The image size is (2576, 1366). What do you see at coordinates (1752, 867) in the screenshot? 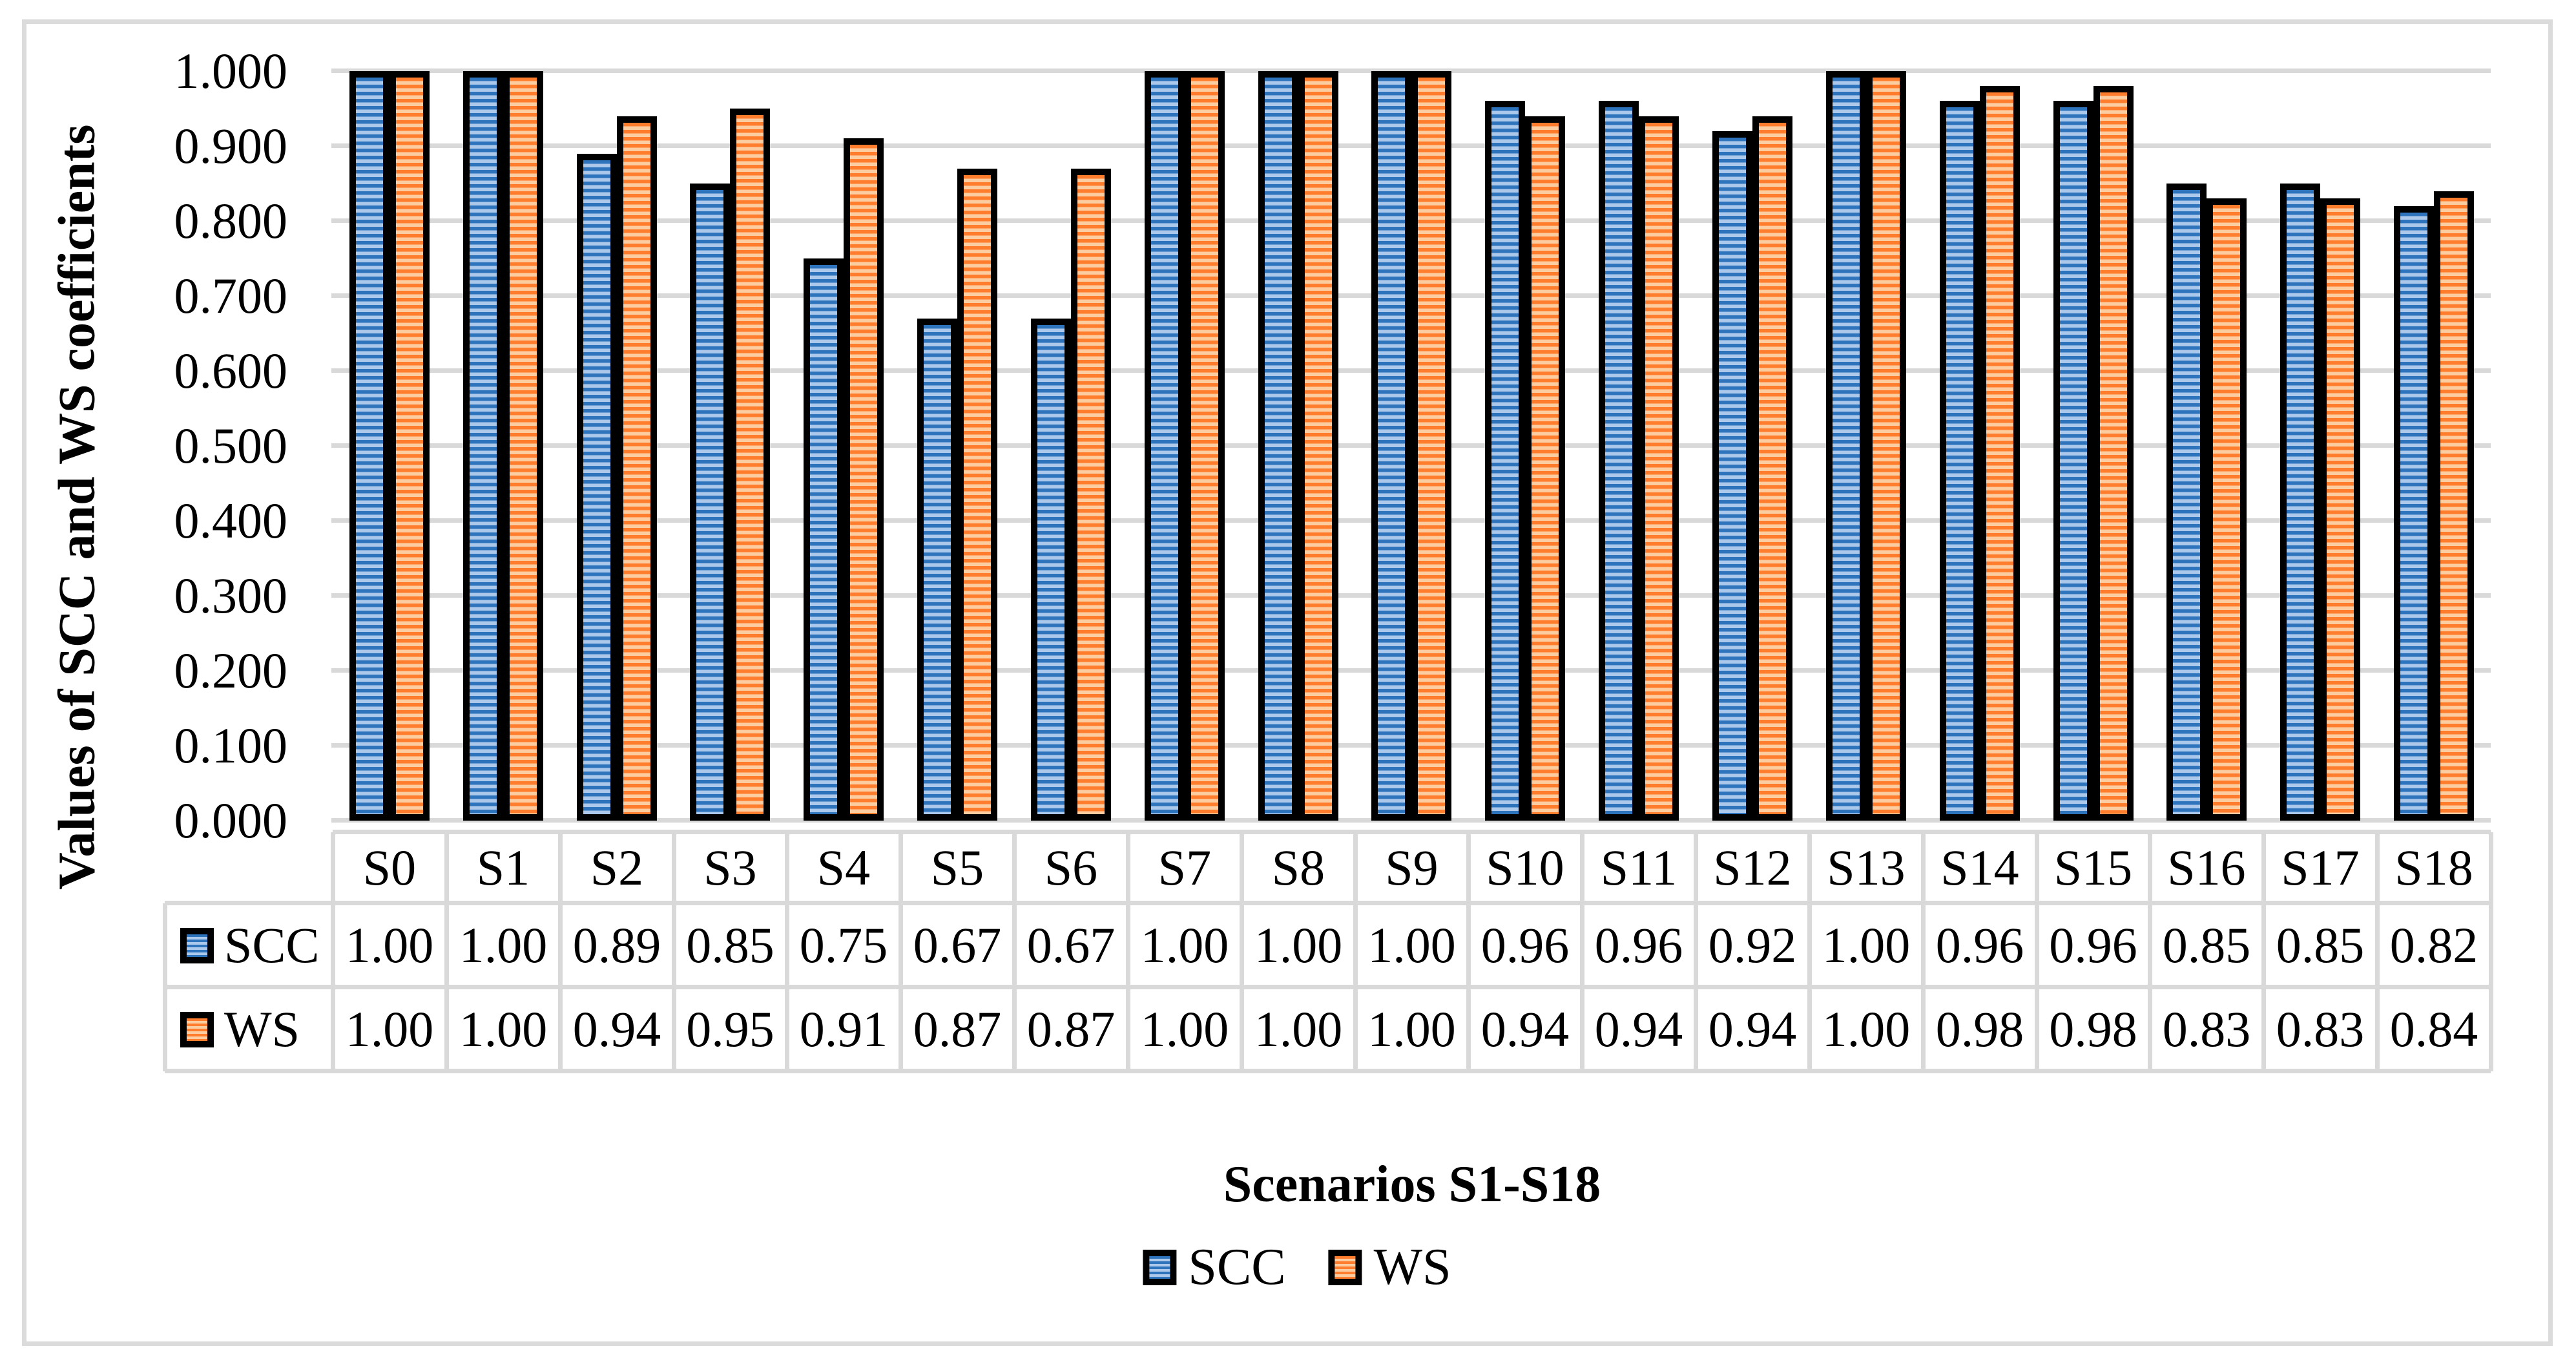
I see `table-header-s12: S12` at bounding box center [1752, 867].